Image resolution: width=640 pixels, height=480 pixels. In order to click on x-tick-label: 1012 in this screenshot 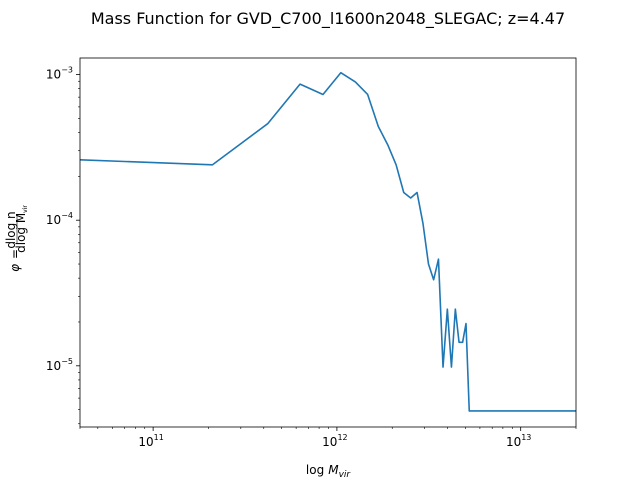, I will do `click(334, 441)`.